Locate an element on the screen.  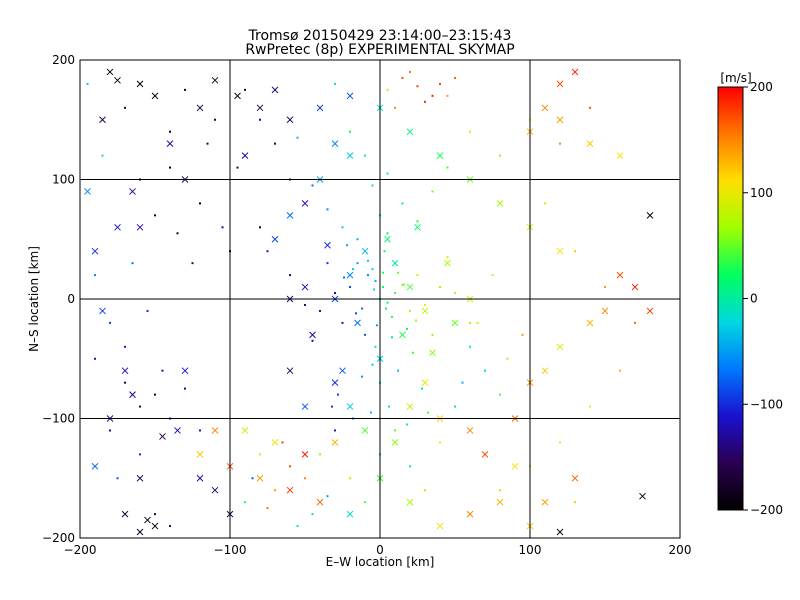
y-axis-label: N–S location [km] is located at coordinates (34, 299).